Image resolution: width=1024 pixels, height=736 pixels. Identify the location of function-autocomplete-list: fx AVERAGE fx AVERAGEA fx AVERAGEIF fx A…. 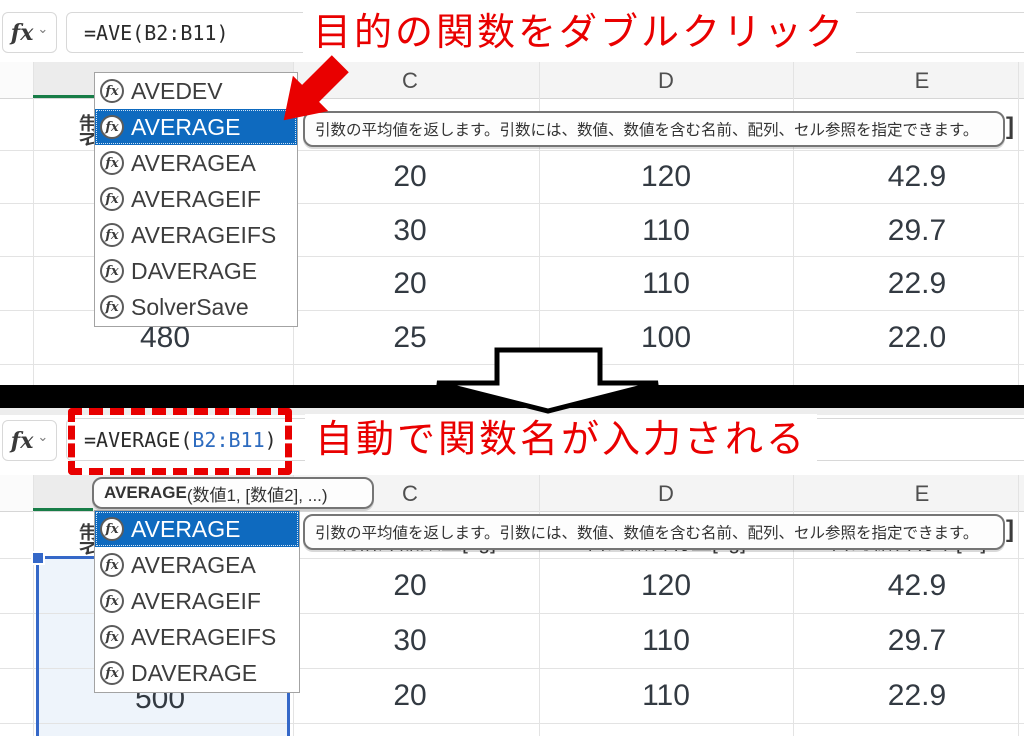
(197, 601).